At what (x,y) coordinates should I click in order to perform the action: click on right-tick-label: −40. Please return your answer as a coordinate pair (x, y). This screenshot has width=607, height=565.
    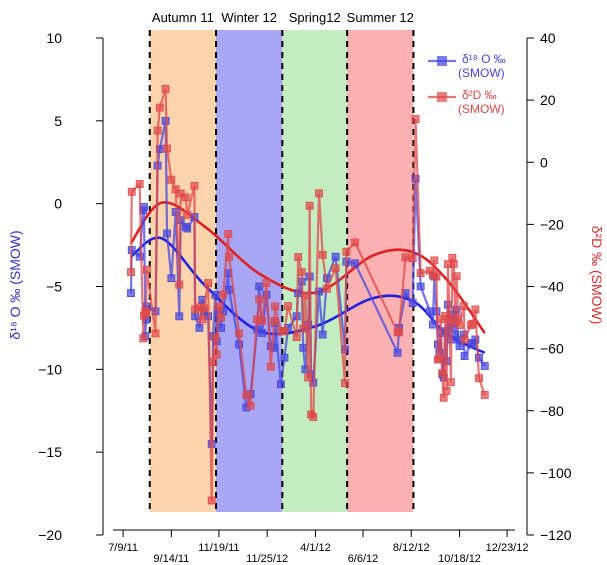
    Looking at the image, I should click on (552, 287).